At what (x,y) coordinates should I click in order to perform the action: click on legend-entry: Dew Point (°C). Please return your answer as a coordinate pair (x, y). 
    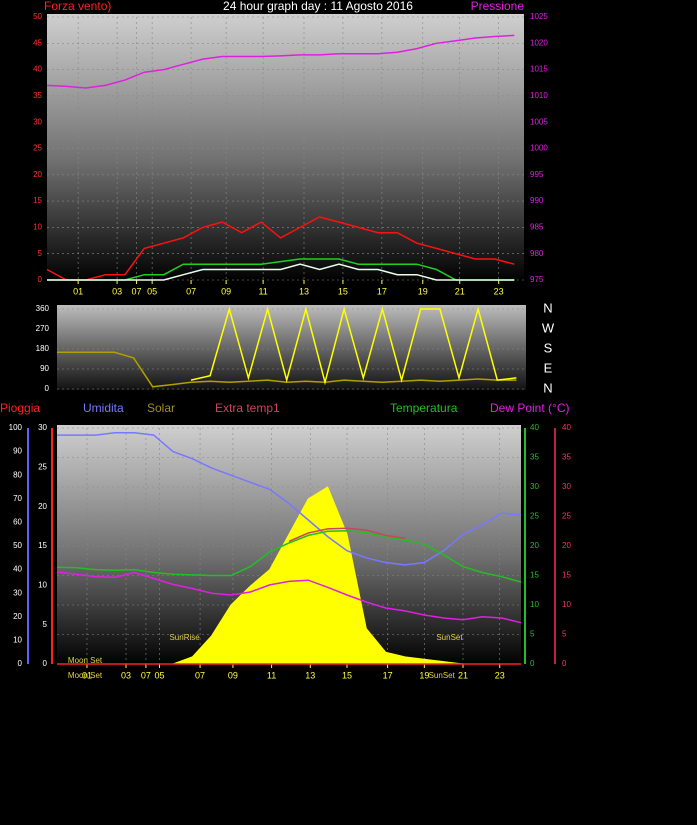
    Looking at the image, I should click on (529, 408).